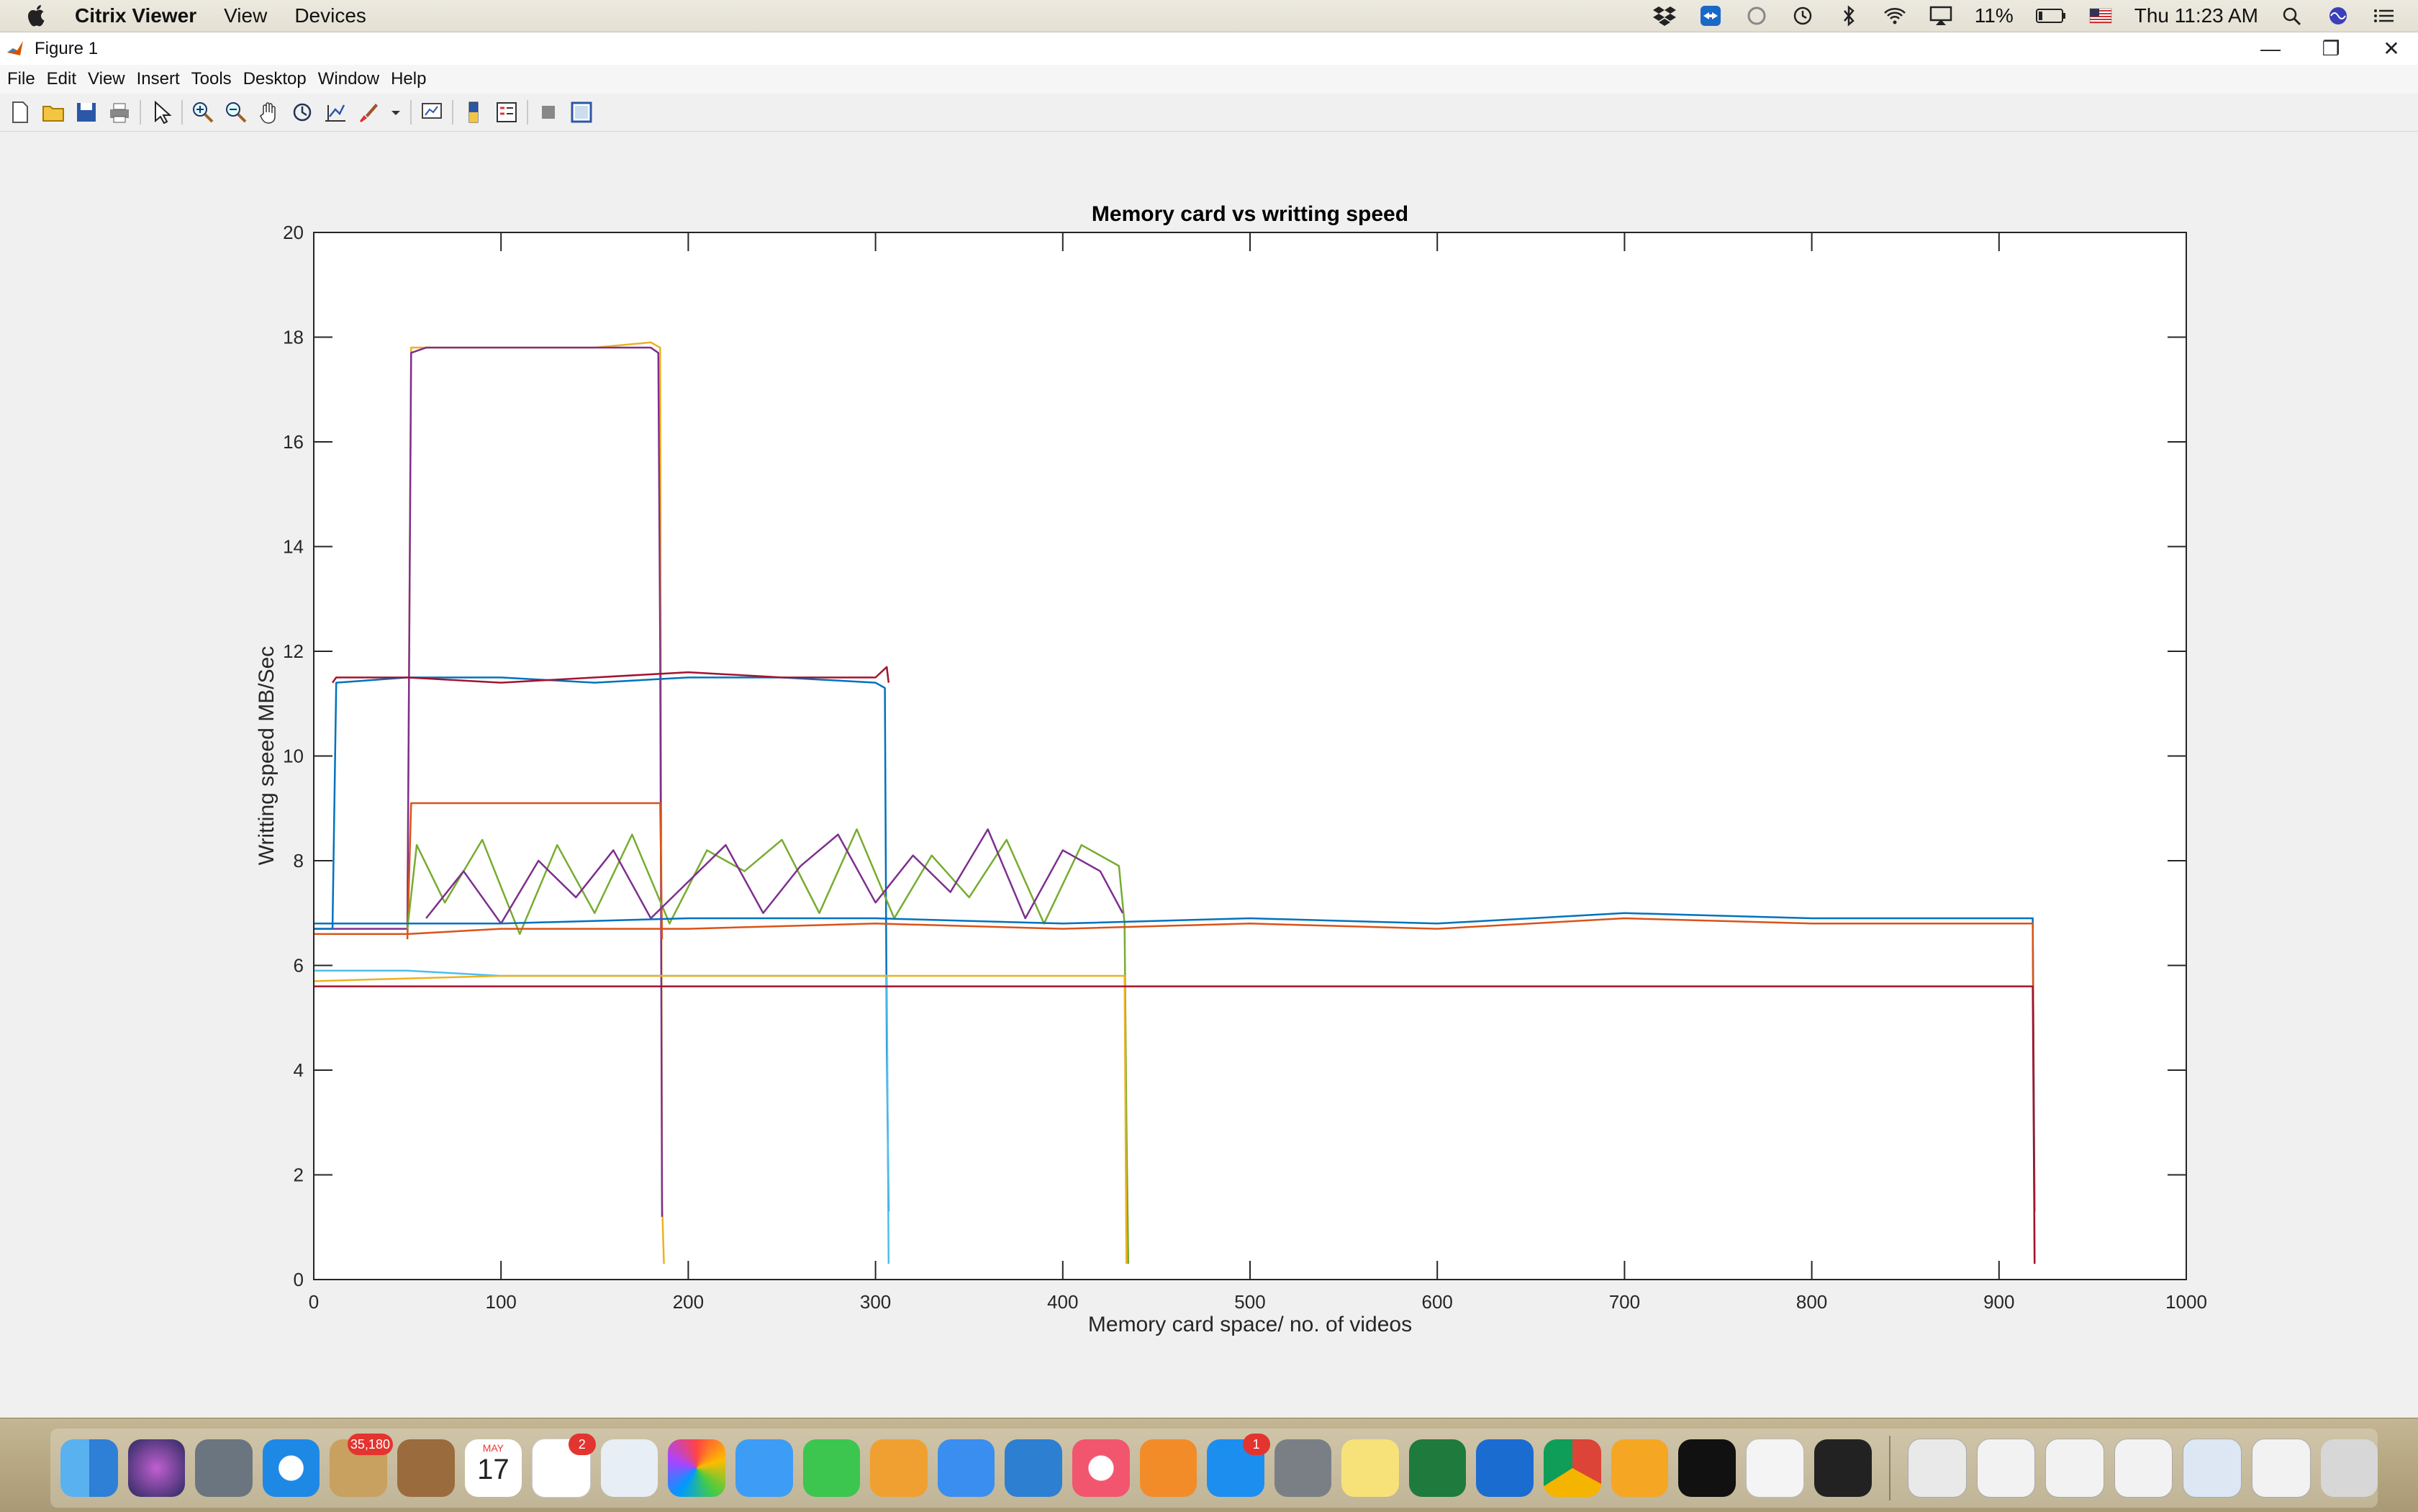 Image resolution: width=2418 pixels, height=1512 pixels. Describe the element at coordinates (1941, 16) in the screenshot. I see `airplay-icon` at that location.